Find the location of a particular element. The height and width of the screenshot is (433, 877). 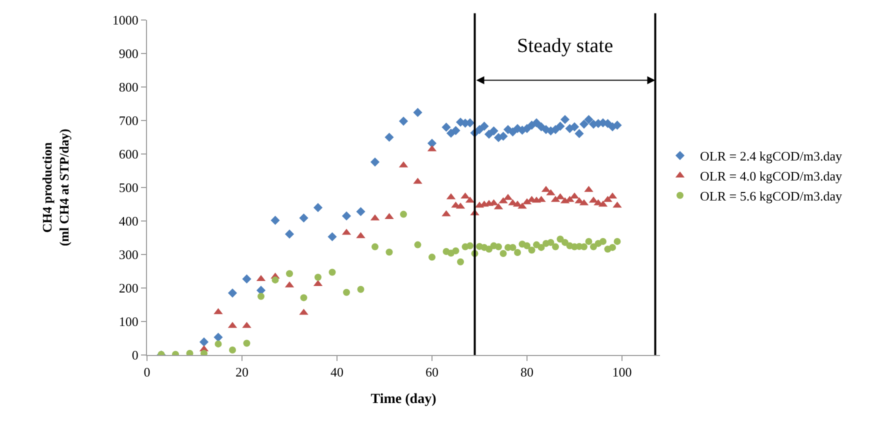

x-tick-label: 20 is located at coordinates (242, 372).